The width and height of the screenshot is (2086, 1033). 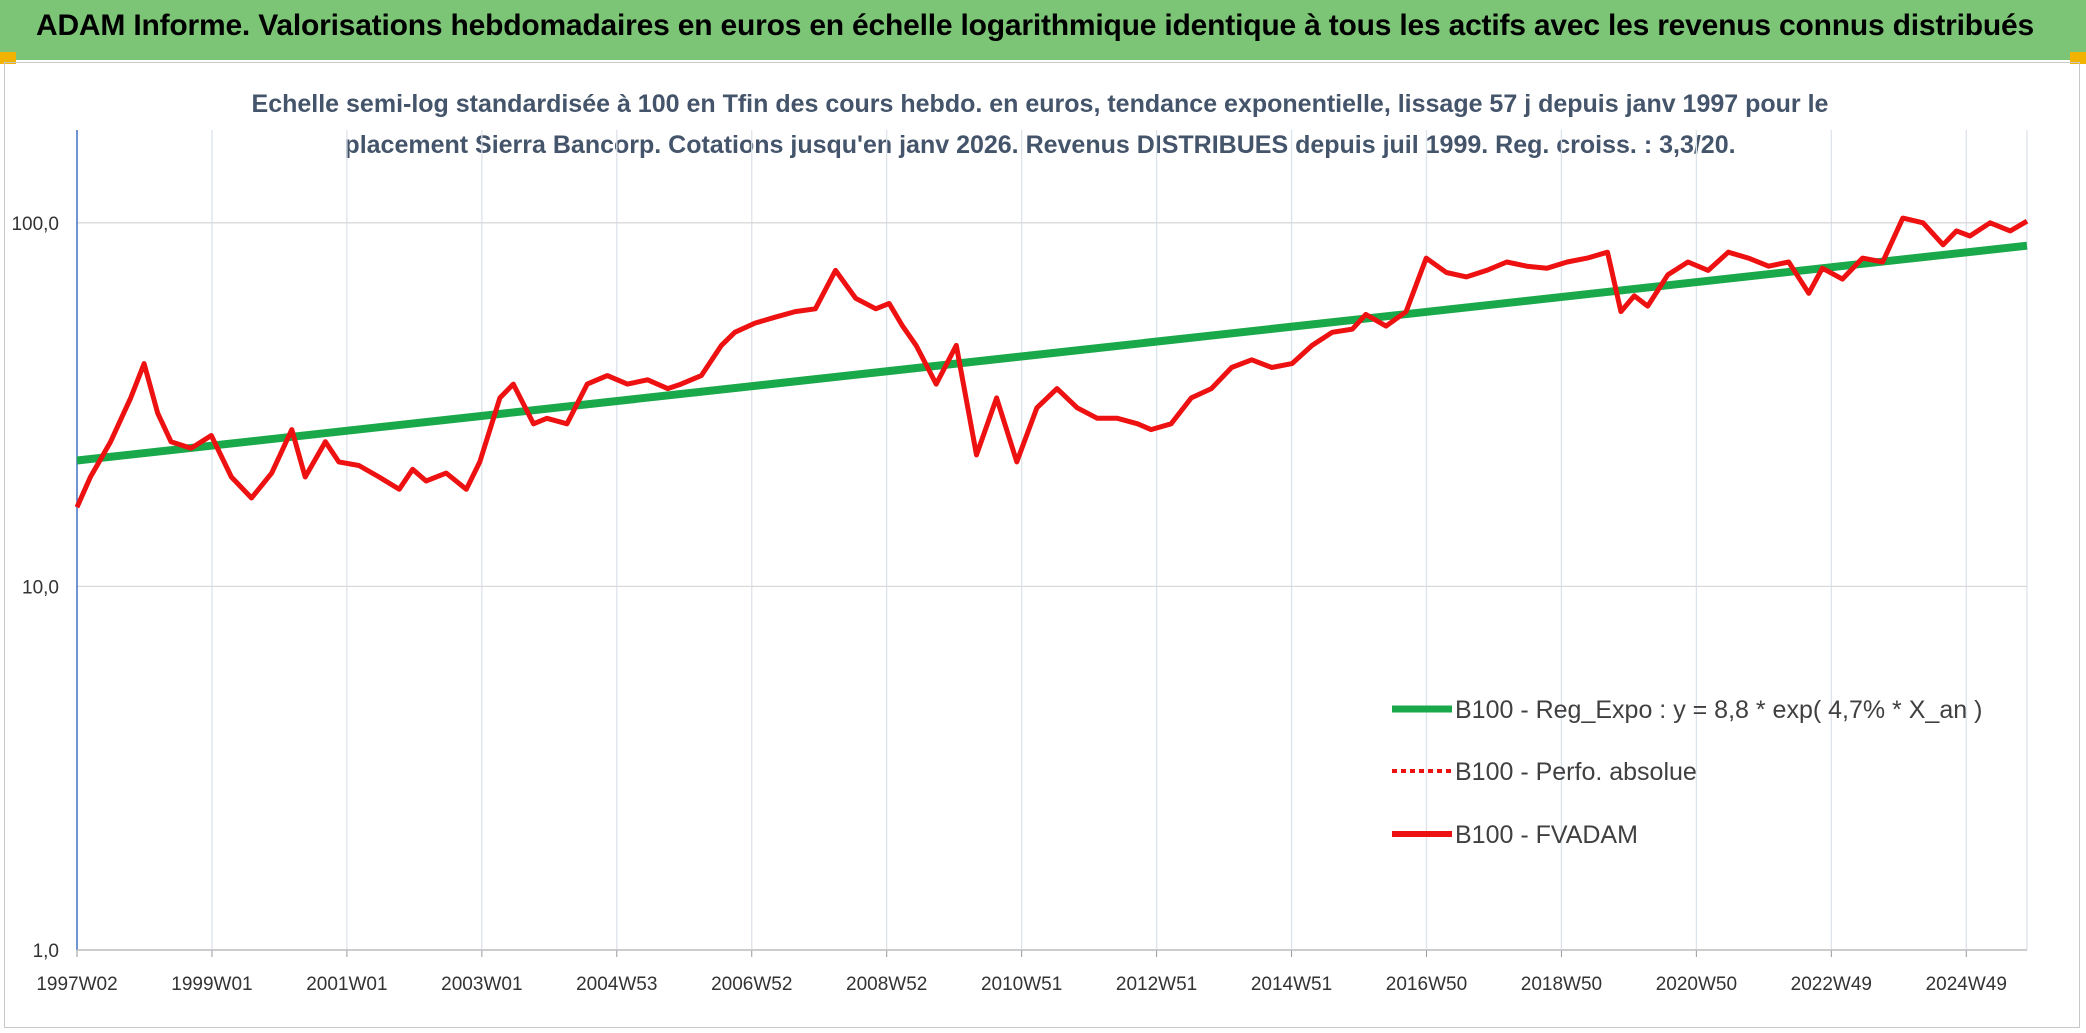 I want to click on x-tick-label: 2010W51, so click(x=1021, y=984).